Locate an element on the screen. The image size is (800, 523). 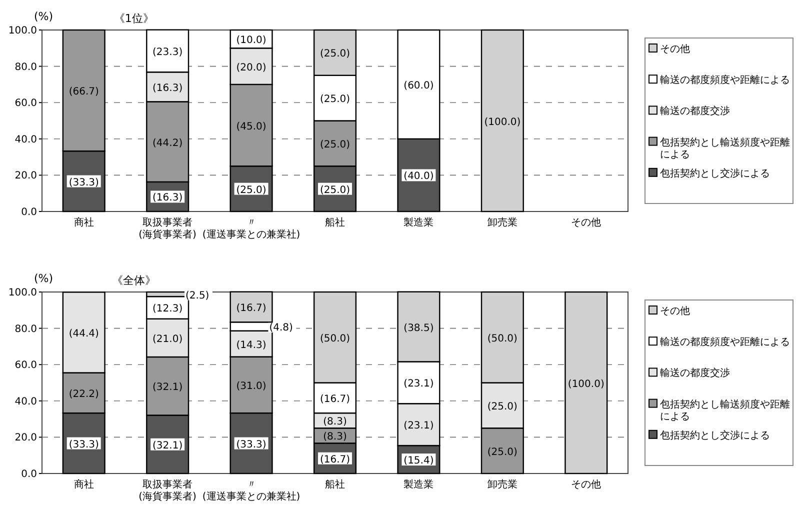
data-label: (45.0) is located at coordinates (251, 126).